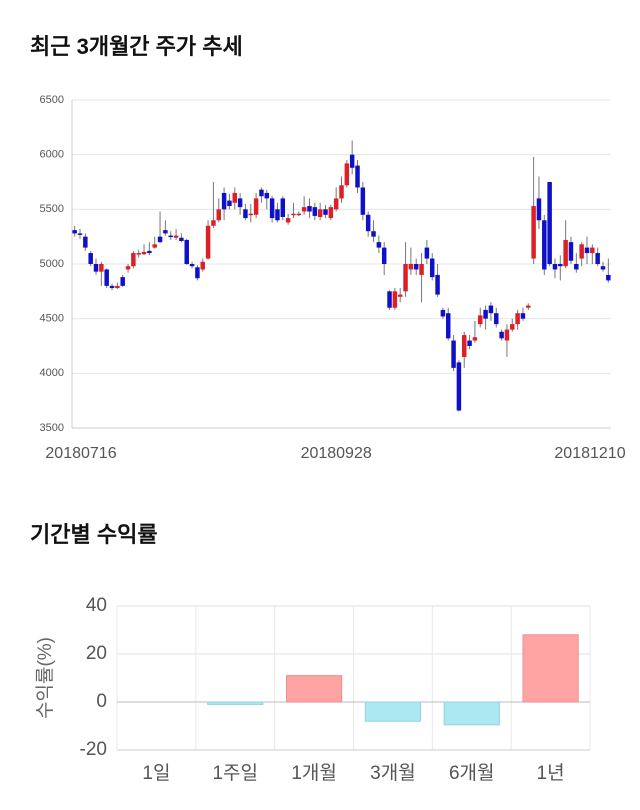  What do you see at coordinates (551, 773) in the screenshot?
I see `x-tick-label: 1년` at bounding box center [551, 773].